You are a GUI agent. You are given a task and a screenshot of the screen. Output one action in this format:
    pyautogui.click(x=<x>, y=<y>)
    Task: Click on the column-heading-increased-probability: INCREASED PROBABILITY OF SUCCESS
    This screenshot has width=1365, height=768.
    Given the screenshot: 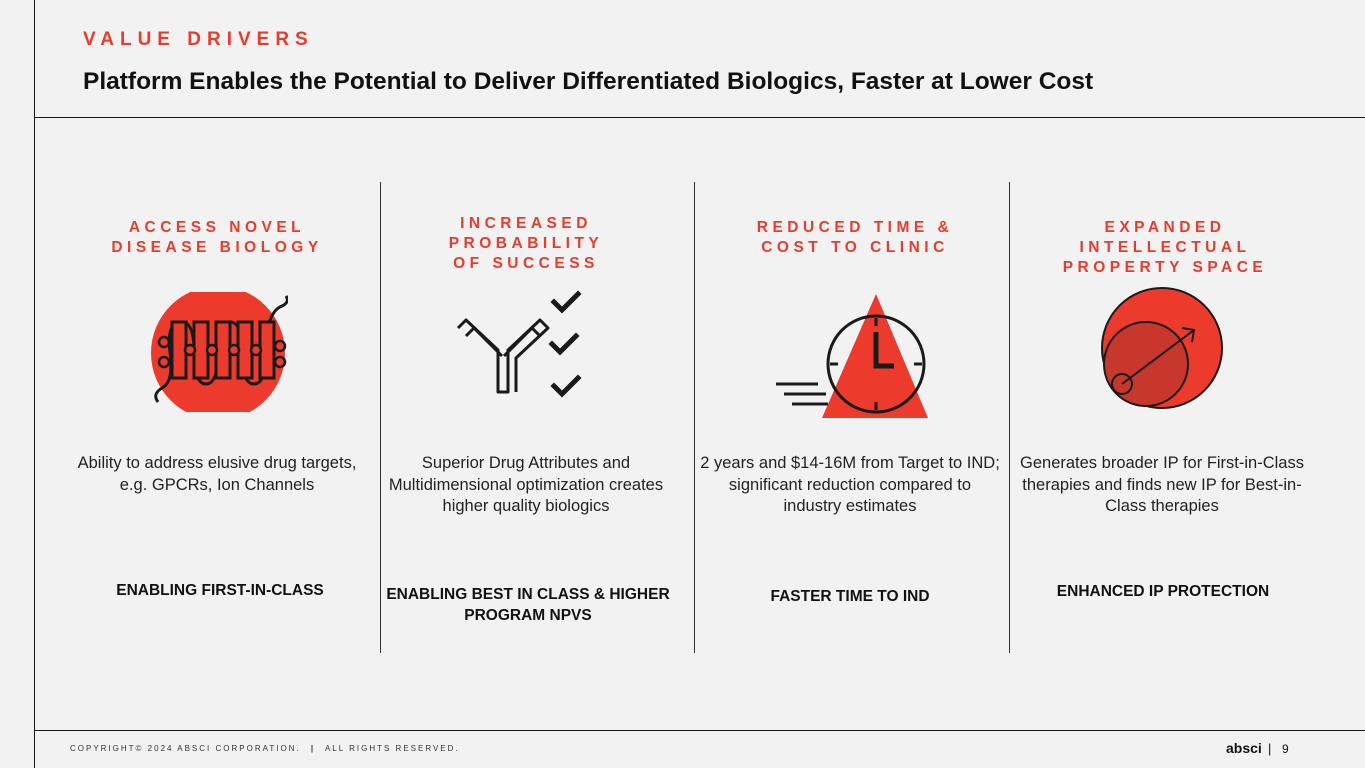 What is the action you would take?
    pyautogui.click(x=526, y=237)
    